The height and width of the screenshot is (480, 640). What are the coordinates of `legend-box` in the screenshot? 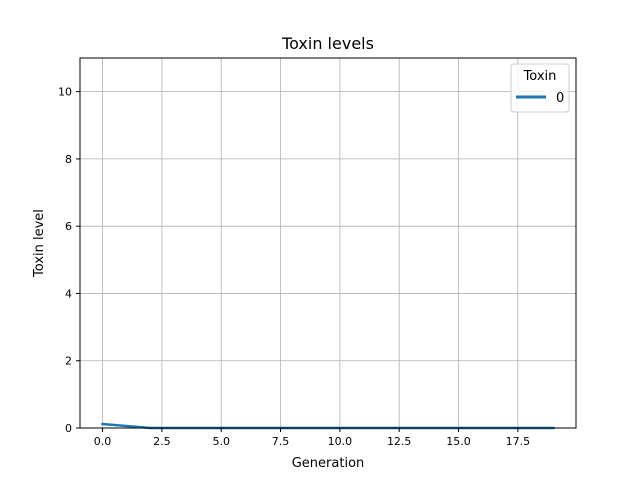 It's located at (540, 88).